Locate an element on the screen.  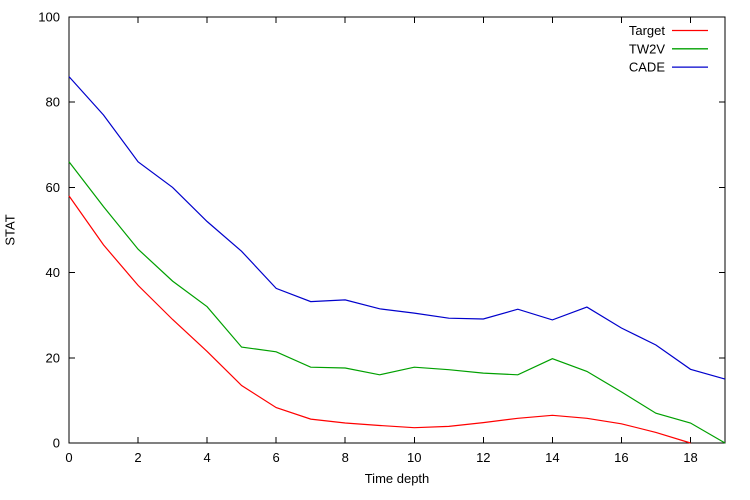
x-tick-label: 12 is located at coordinates (483, 457).